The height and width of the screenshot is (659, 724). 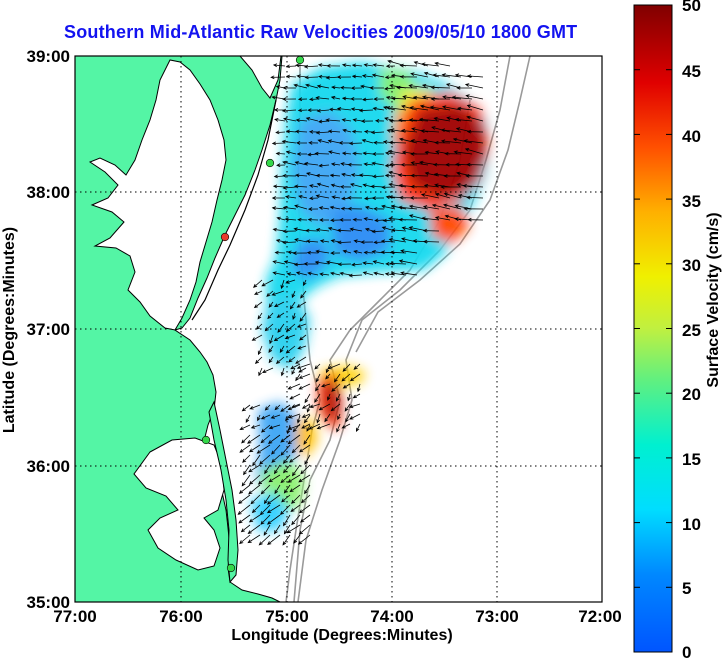 I want to click on x-tick-label: 73:00, so click(x=496, y=616).